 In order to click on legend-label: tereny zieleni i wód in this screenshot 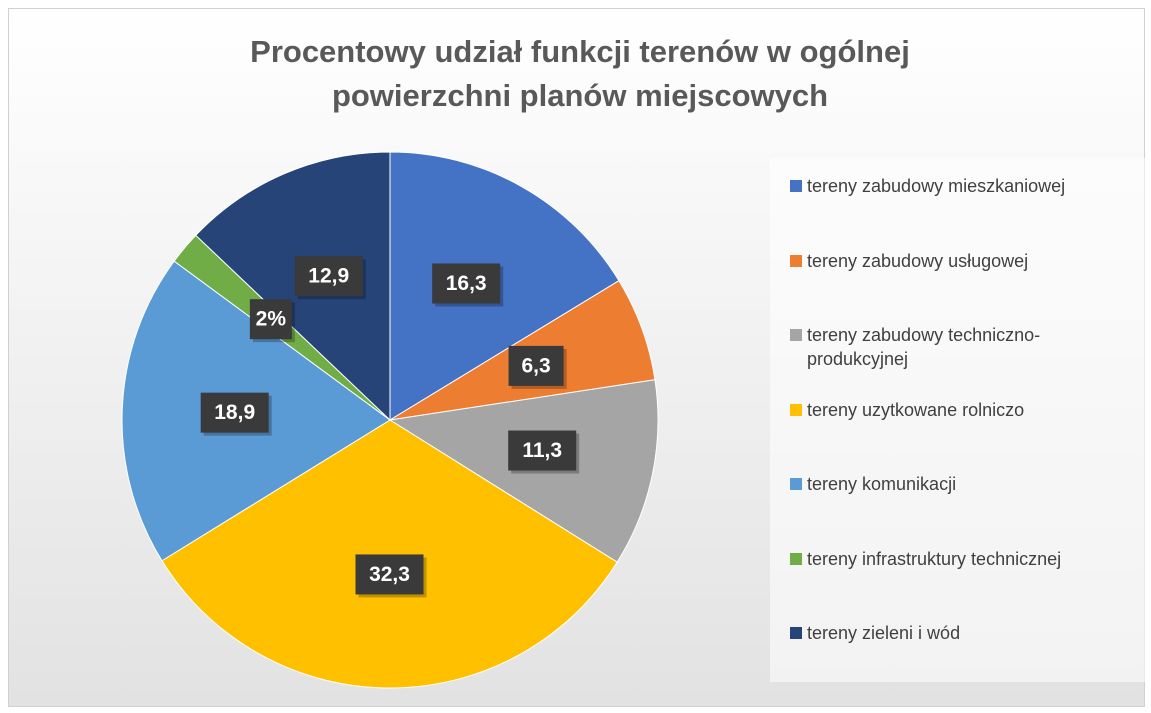, I will do `click(884, 633)`.